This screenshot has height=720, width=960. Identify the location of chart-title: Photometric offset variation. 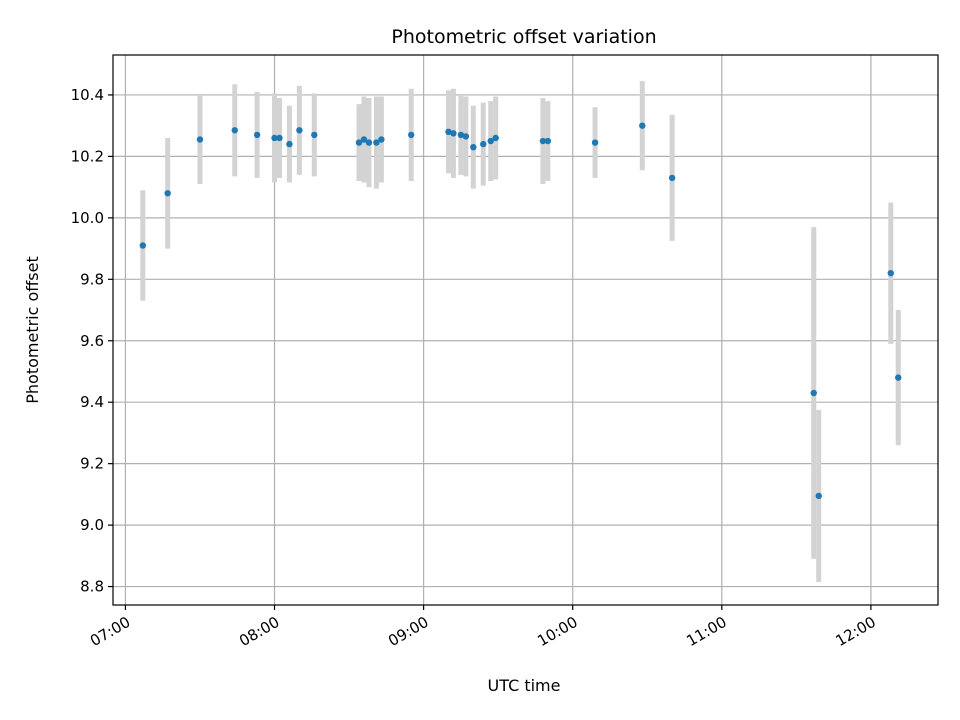
(523, 37).